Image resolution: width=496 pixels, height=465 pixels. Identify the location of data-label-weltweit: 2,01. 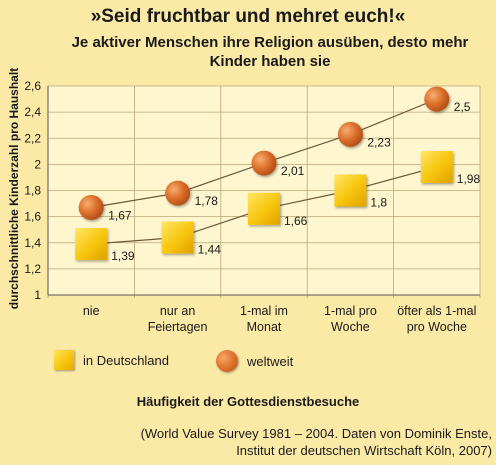
(293, 171).